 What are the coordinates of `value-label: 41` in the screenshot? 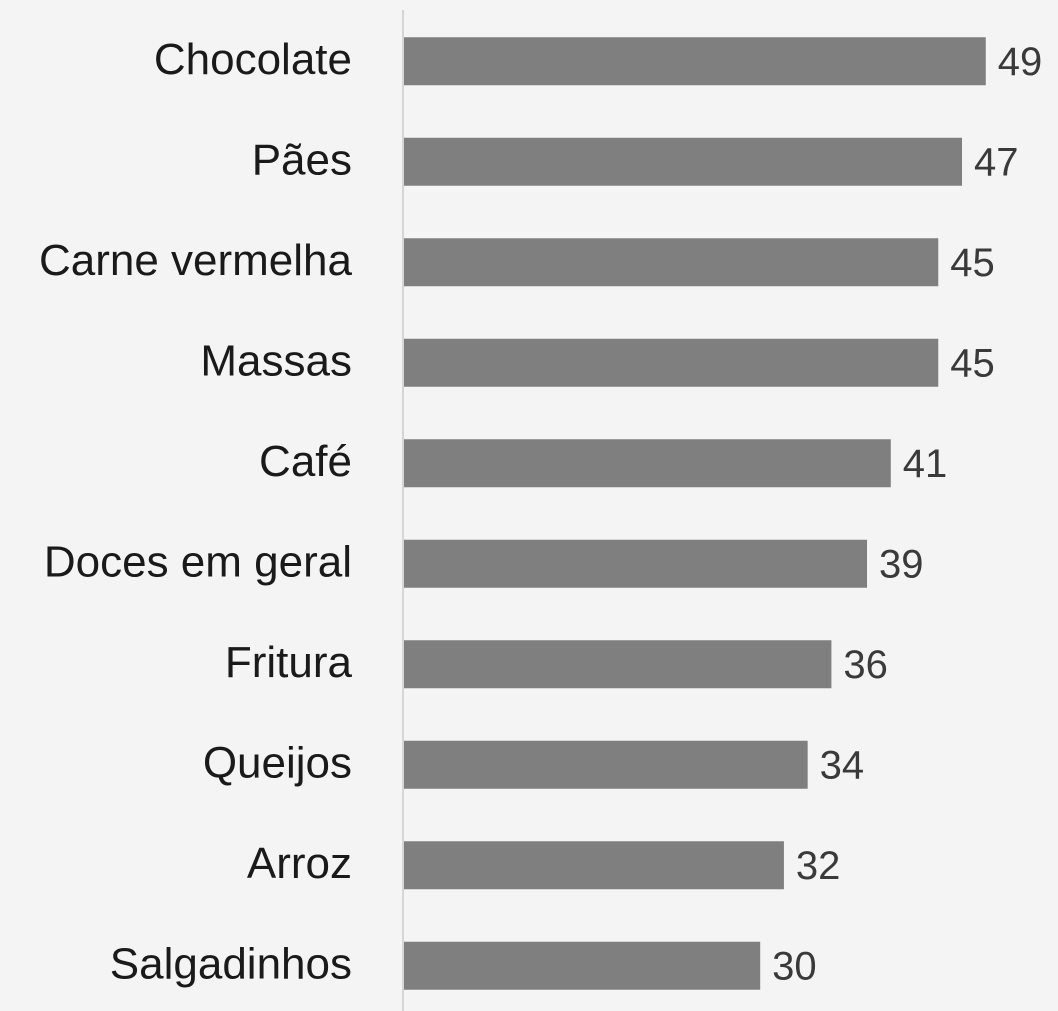 It's located at (925, 464).